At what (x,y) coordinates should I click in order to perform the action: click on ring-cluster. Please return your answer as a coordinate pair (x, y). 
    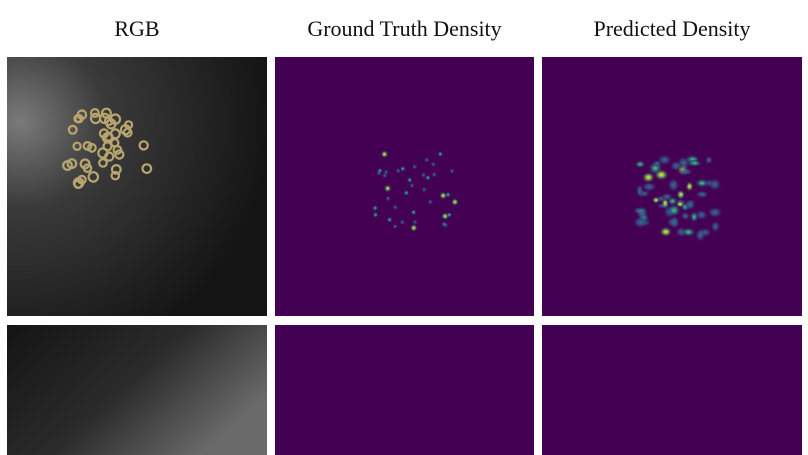
    Looking at the image, I should click on (107, 148).